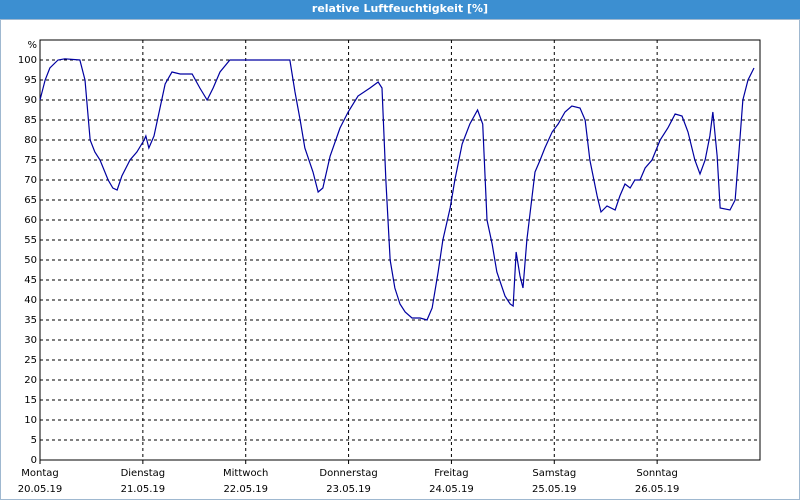  What do you see at coordinates (34, 440) in the screenshot?
I see `y-tick-label: 5` at bounding box center [34, 440].